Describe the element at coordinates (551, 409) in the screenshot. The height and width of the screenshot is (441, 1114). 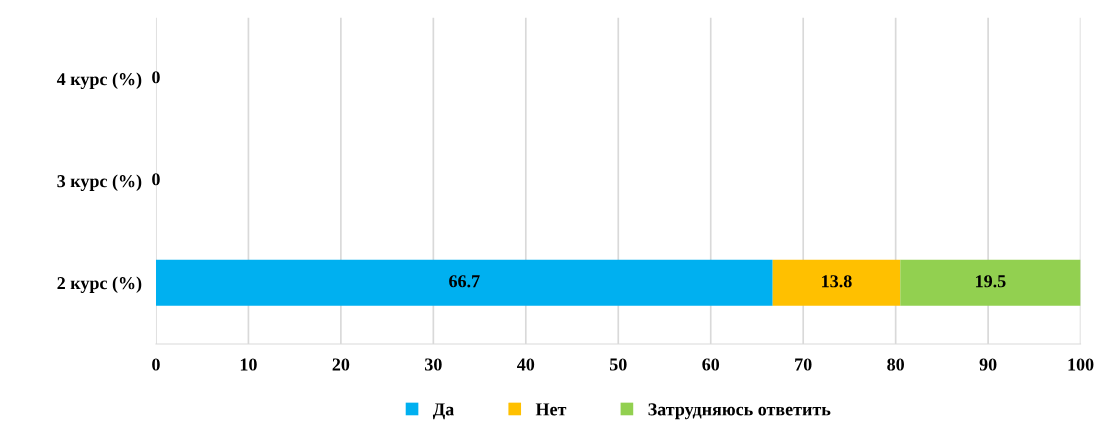
I see `legend-label: Нет` at that location.